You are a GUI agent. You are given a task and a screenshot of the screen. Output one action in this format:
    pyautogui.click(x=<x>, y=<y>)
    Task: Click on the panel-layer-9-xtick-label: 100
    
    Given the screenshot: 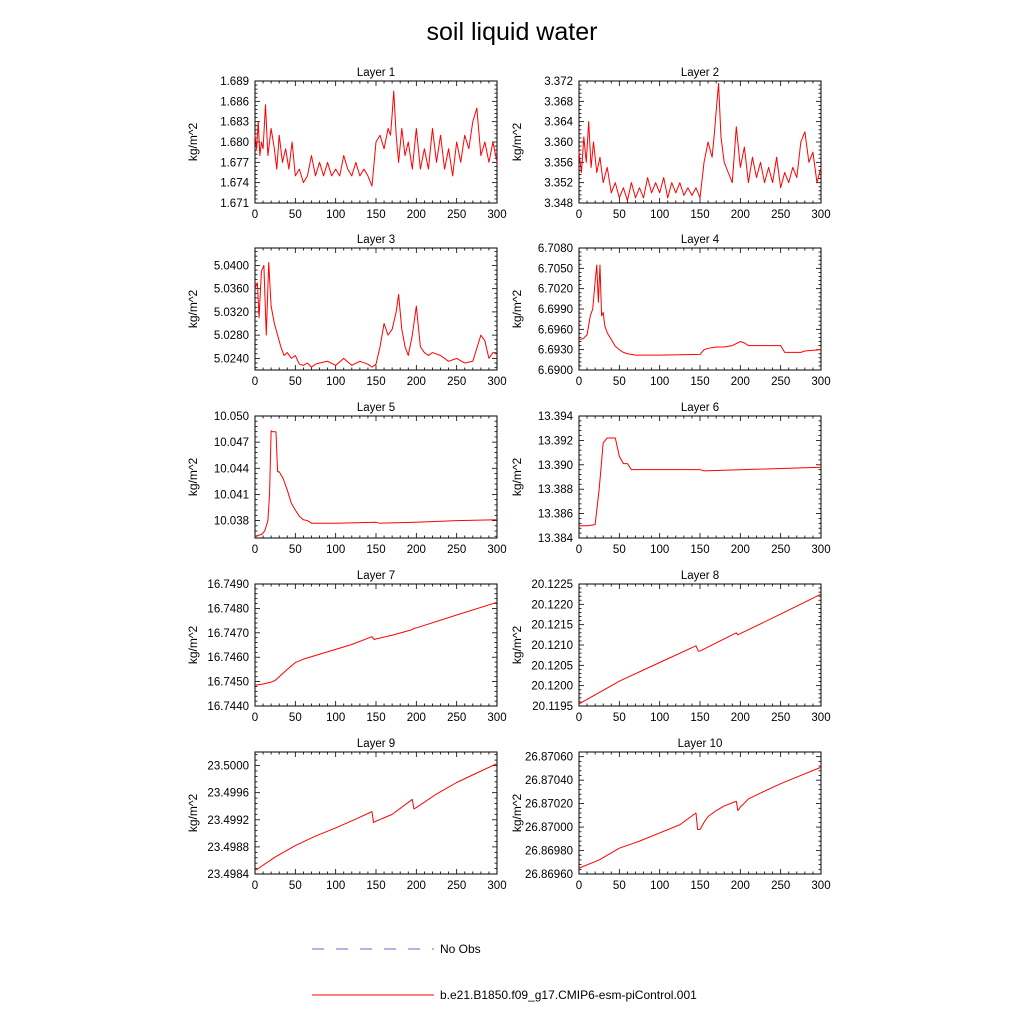 What is the action you would take?
    pyautogui.click(x=335, y=886)
    